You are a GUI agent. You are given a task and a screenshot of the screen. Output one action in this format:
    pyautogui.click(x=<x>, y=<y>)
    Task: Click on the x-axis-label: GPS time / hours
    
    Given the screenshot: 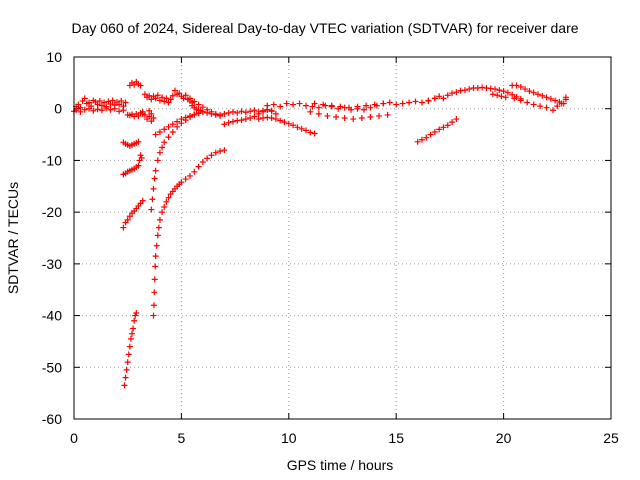 What is the action you would take?
    pyautogui.click(x=340, y=465)
    